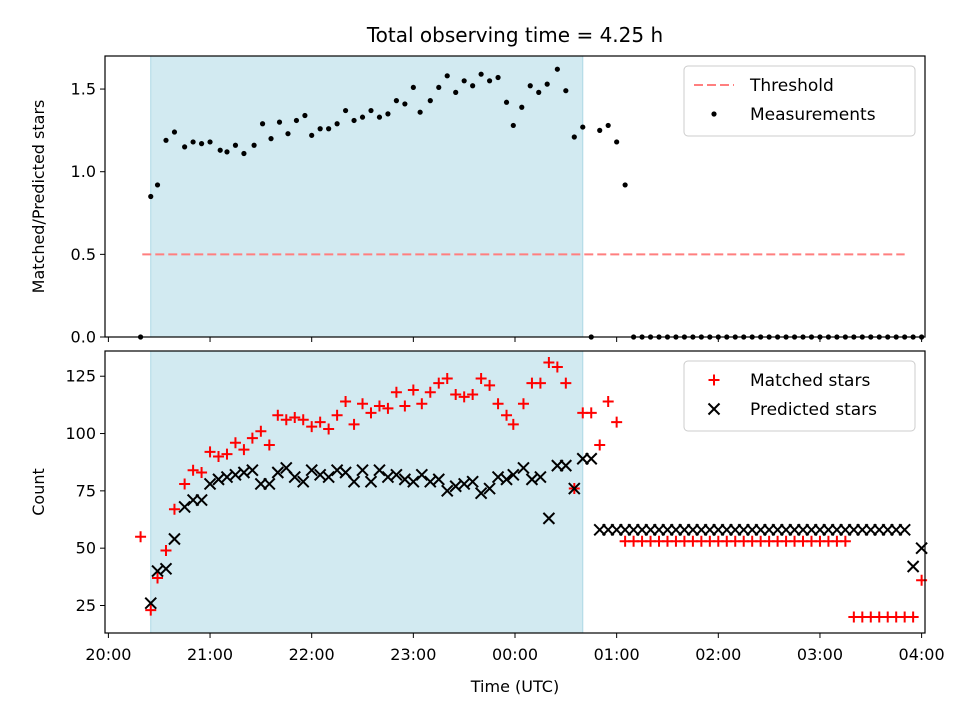  Describe the element at coordinates (83, 171) in the screenshot. I see `y-tick-label: 1.0` at that location.